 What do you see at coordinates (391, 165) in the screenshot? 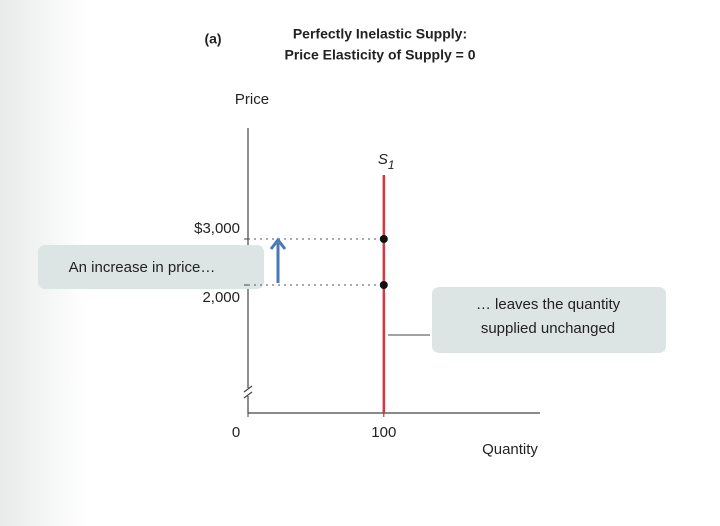
I see `supply-label-sub: 1` at bounding box center [391, 165].